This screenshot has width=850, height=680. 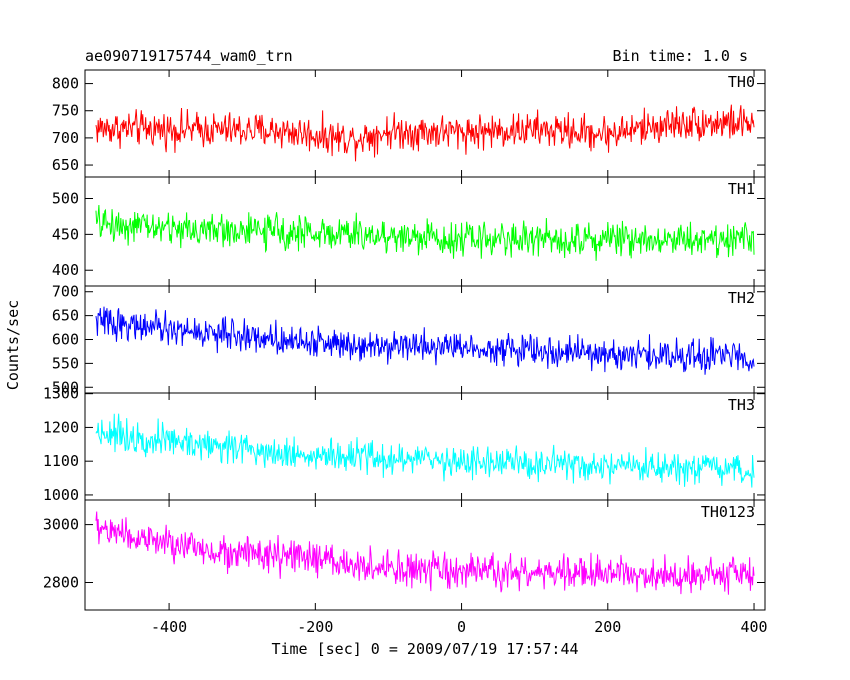 I want to click on panel-label-th3: TH3, so click(x=741, y=405).